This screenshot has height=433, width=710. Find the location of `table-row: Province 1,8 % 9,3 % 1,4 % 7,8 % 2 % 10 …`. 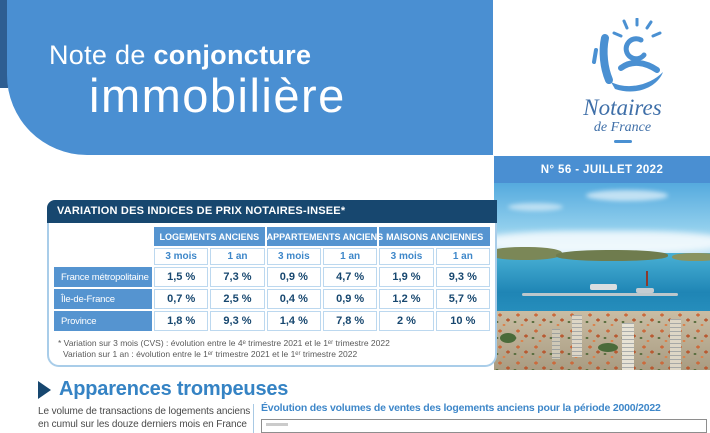

table-row: Province 1,8 % 9,3 % 1,4 % 7,8 % 2 % 10 … is located at coordinates (272, 321).